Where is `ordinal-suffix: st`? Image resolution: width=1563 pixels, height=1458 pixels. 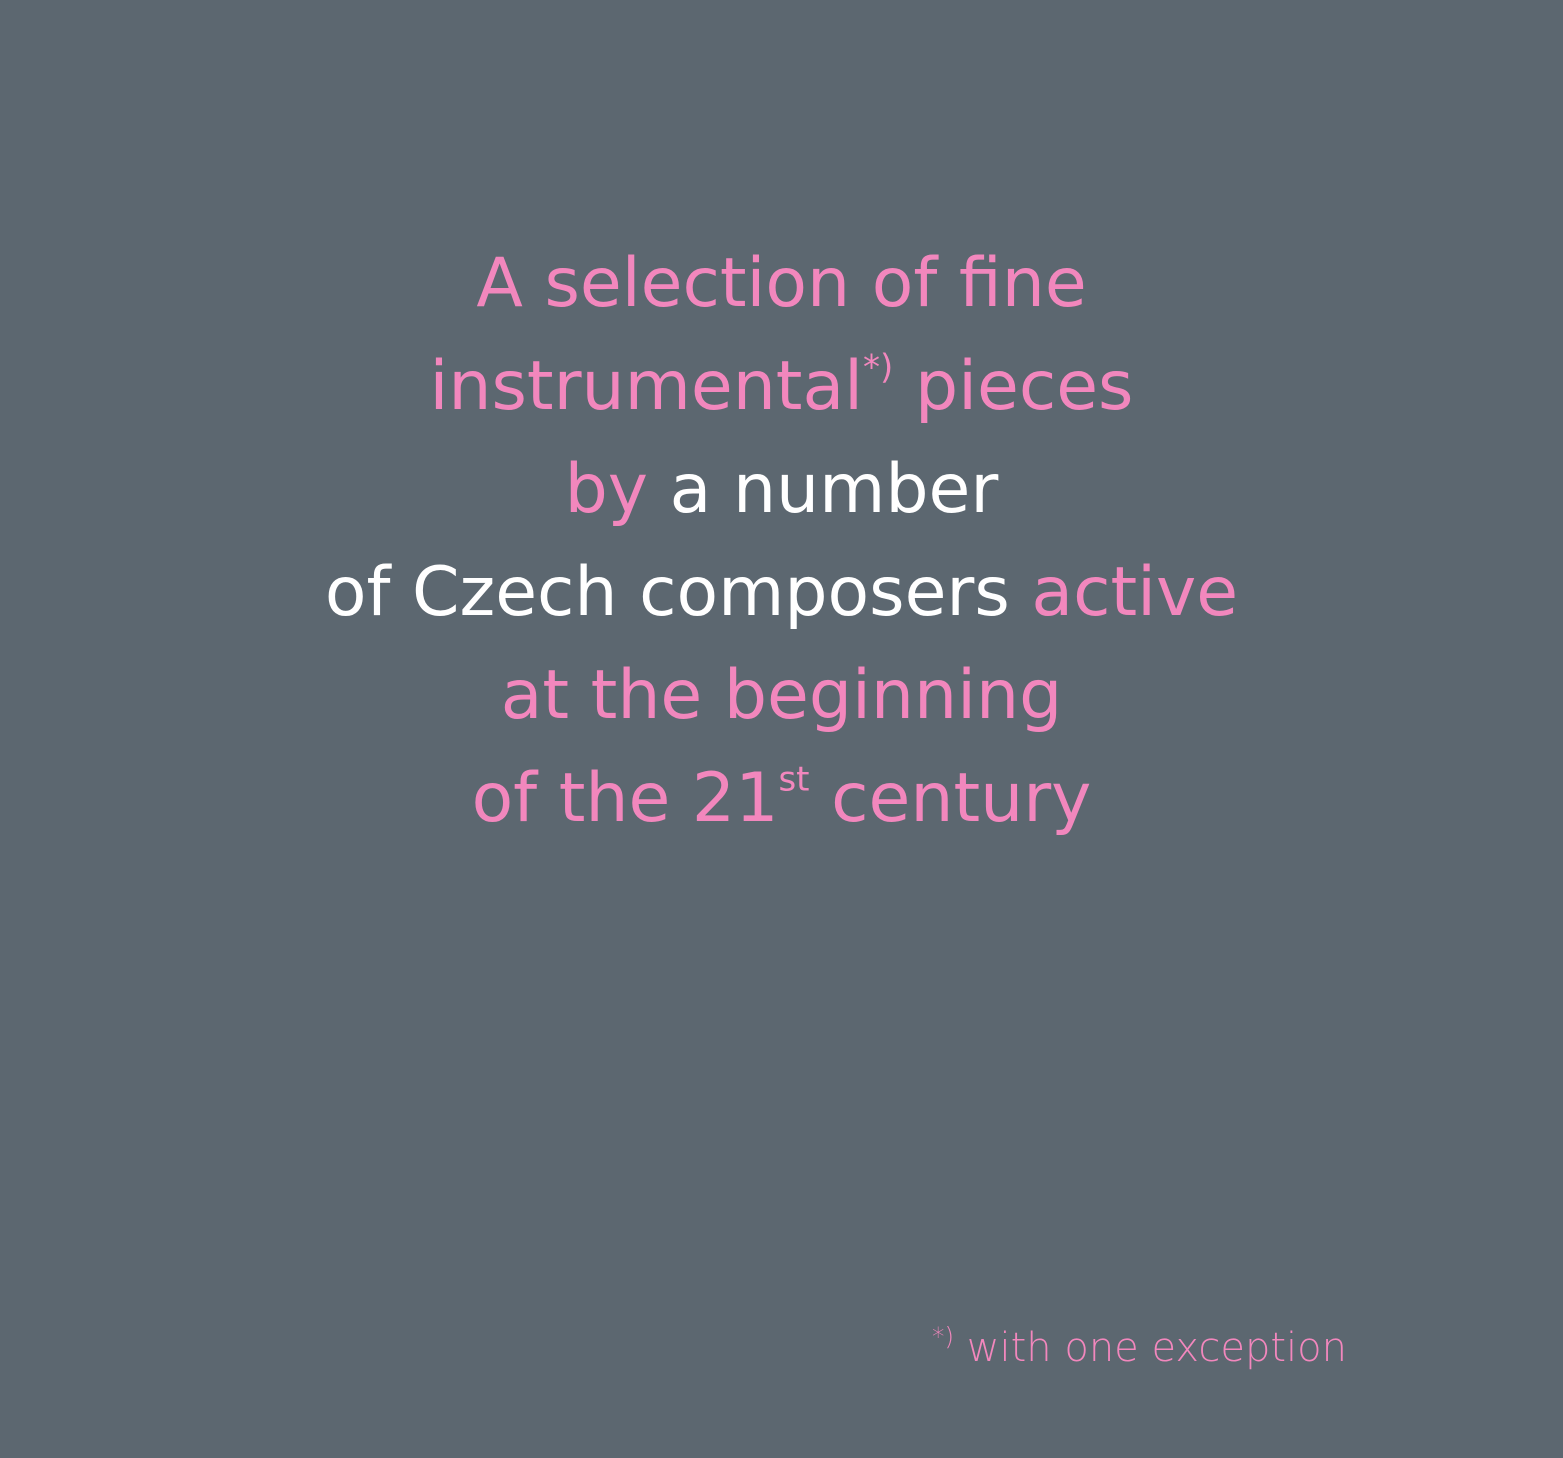
ordinal-suffix: st is located at coordinates (794, 779).